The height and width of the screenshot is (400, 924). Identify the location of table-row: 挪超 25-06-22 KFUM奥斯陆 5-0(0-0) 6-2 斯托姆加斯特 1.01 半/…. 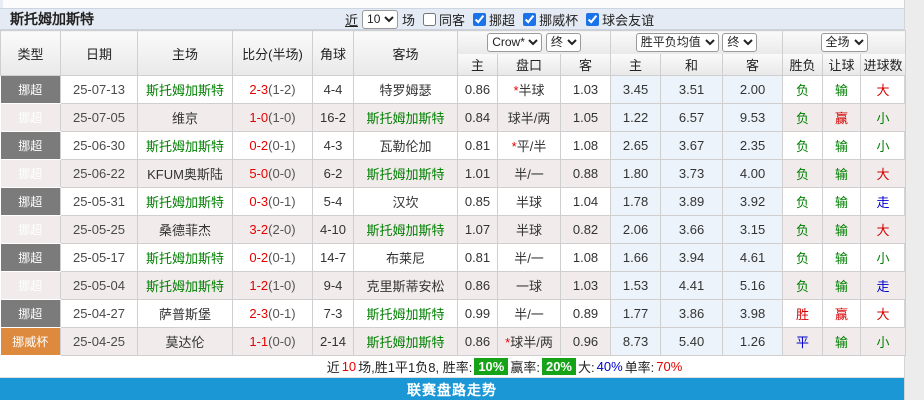
(453, 173).